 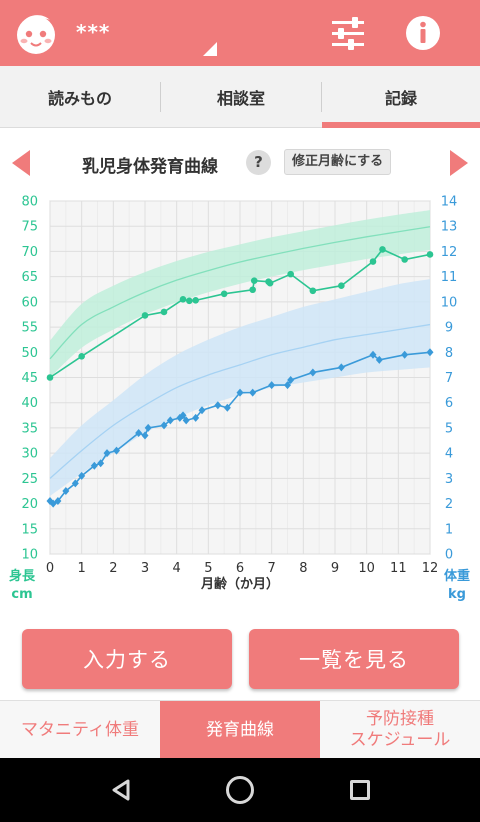 What do you see at coordinates (449, 428) in the screenshot?
I see `y-right-tick-label: 5` at bounding box center [449, 428].